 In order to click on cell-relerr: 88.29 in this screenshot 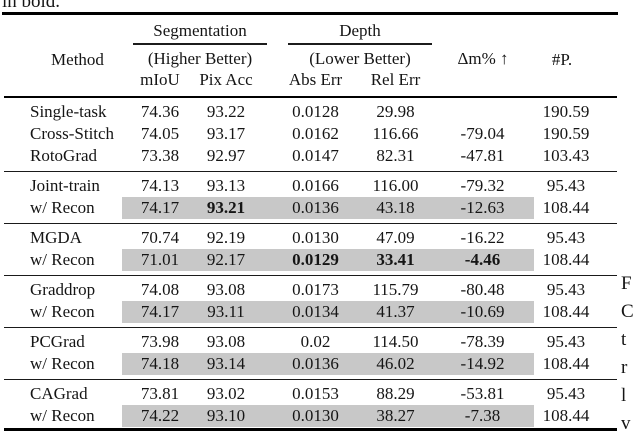, I will do `click(395, 393)`.